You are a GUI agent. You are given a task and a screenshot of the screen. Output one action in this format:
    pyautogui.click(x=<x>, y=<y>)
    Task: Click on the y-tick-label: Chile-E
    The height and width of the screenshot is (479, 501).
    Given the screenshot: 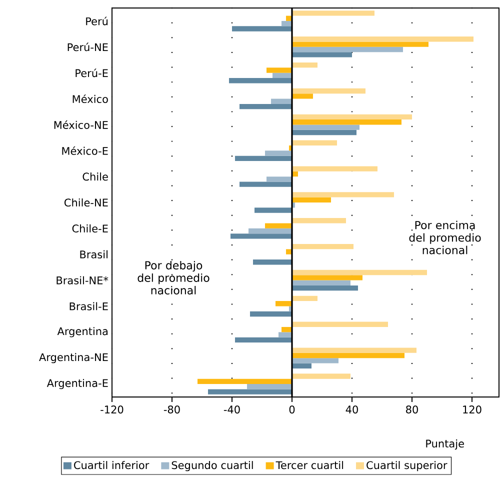 What is the action you would take?
    pyautogui.click(x=90, y=228)
    